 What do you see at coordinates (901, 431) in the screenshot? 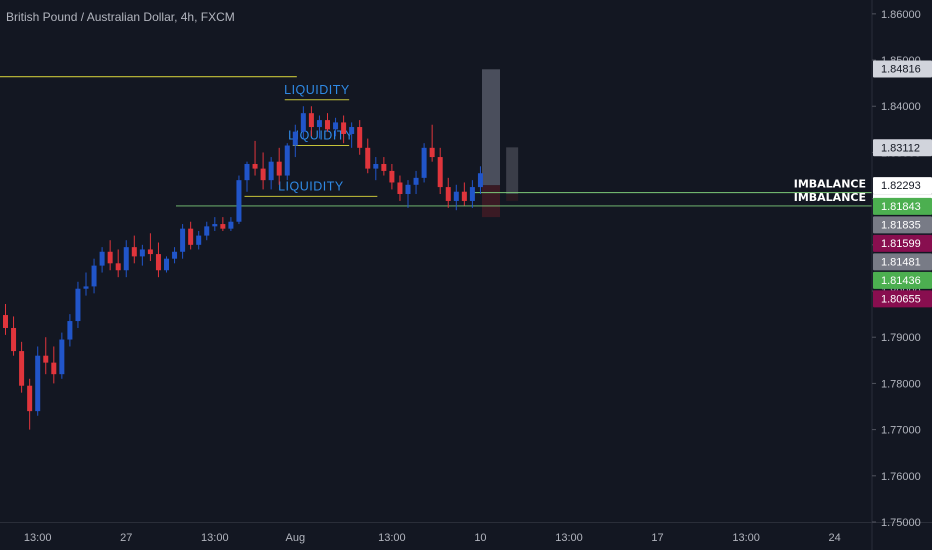
I see `y-tick-label: 1.77000` at bounding box center [901, 431].